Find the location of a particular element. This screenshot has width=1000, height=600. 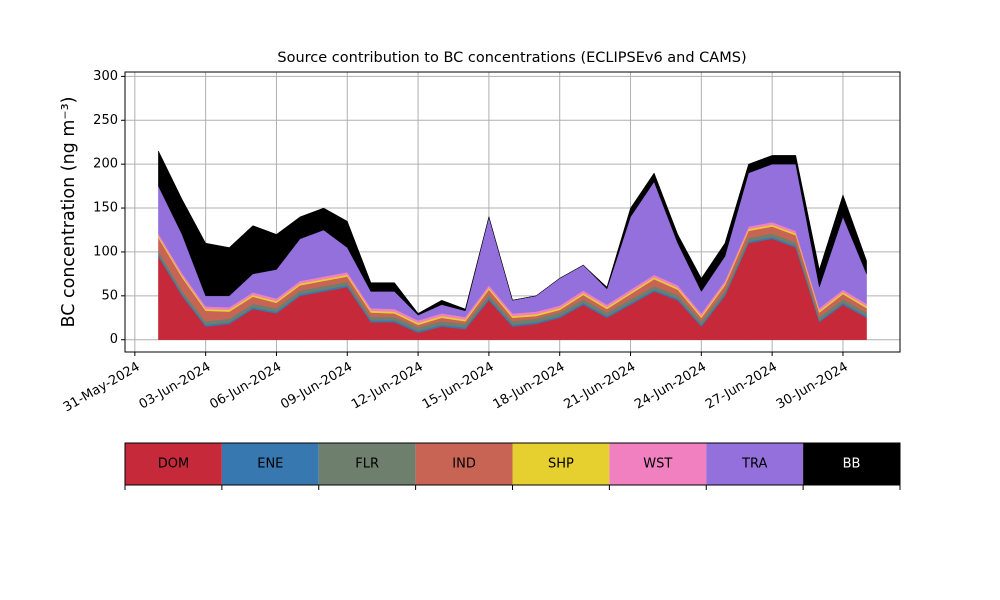

legend-label: ENE is located at coordinates (270, 464).